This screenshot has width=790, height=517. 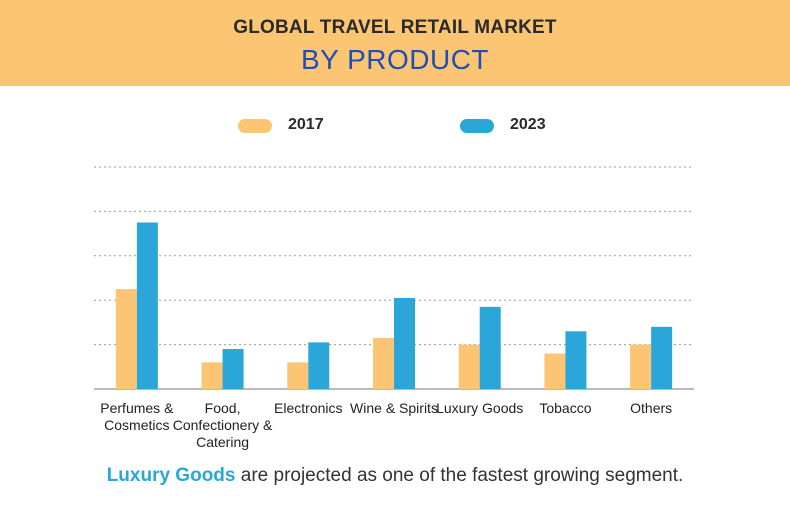 What do you see at coordinates (395, 27) in the screenshot?
I see `chart-title: GLOBAL TRAVEL RETAIL MARKET` at bounding box center [395, 27].